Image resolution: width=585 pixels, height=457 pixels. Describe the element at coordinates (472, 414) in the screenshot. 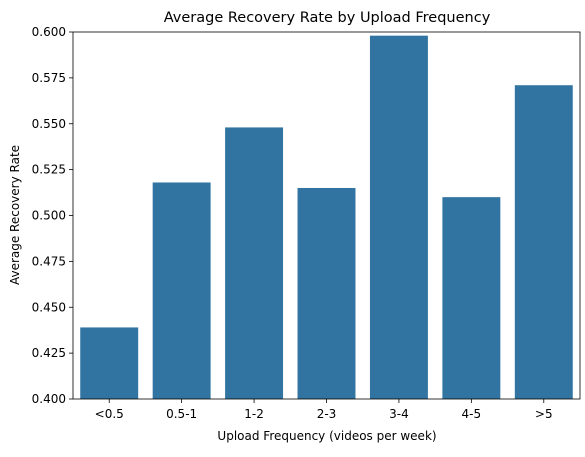

I see `x-tick-label-5: 4-5` at that location.